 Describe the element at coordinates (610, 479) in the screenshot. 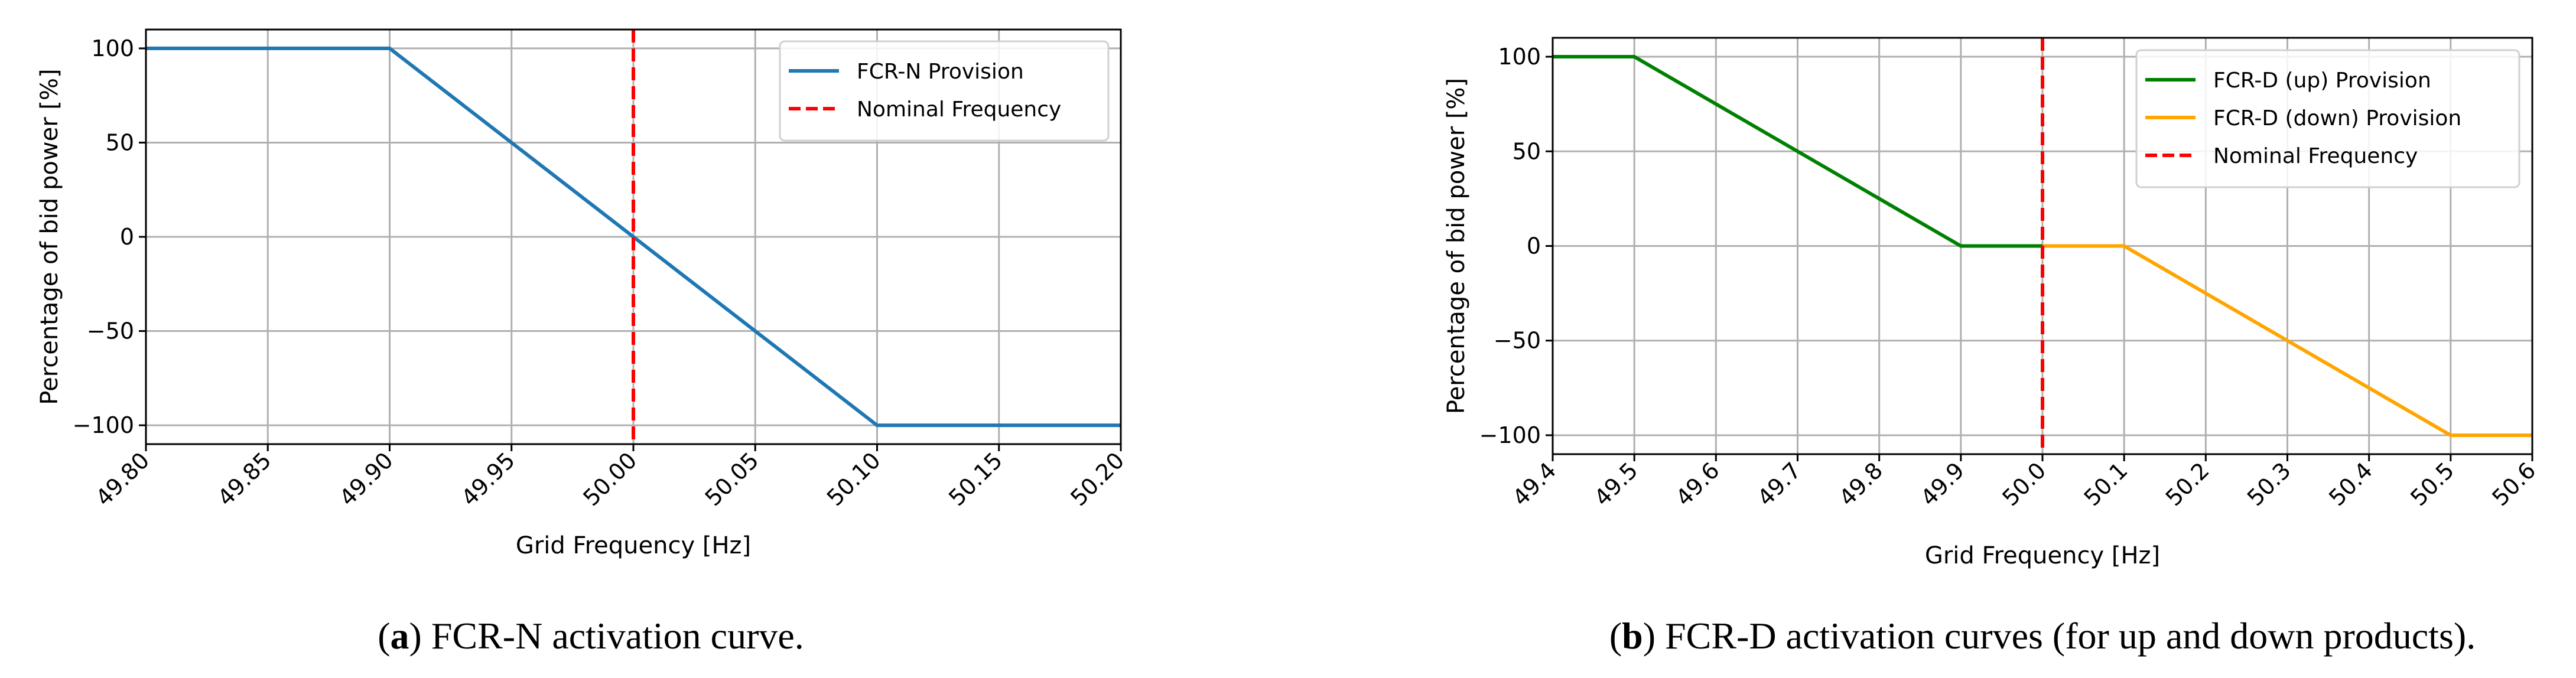

I see `x-tick-label: 50.00` at that location.